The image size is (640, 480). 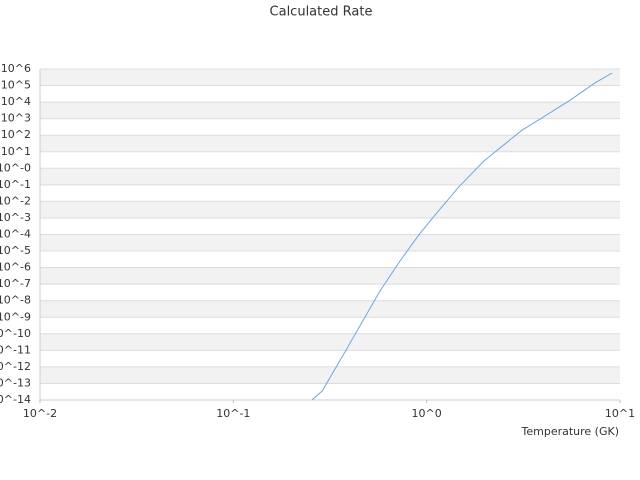 I want to click on y-tick-label: 10^-8, so click(x=15, y=300).